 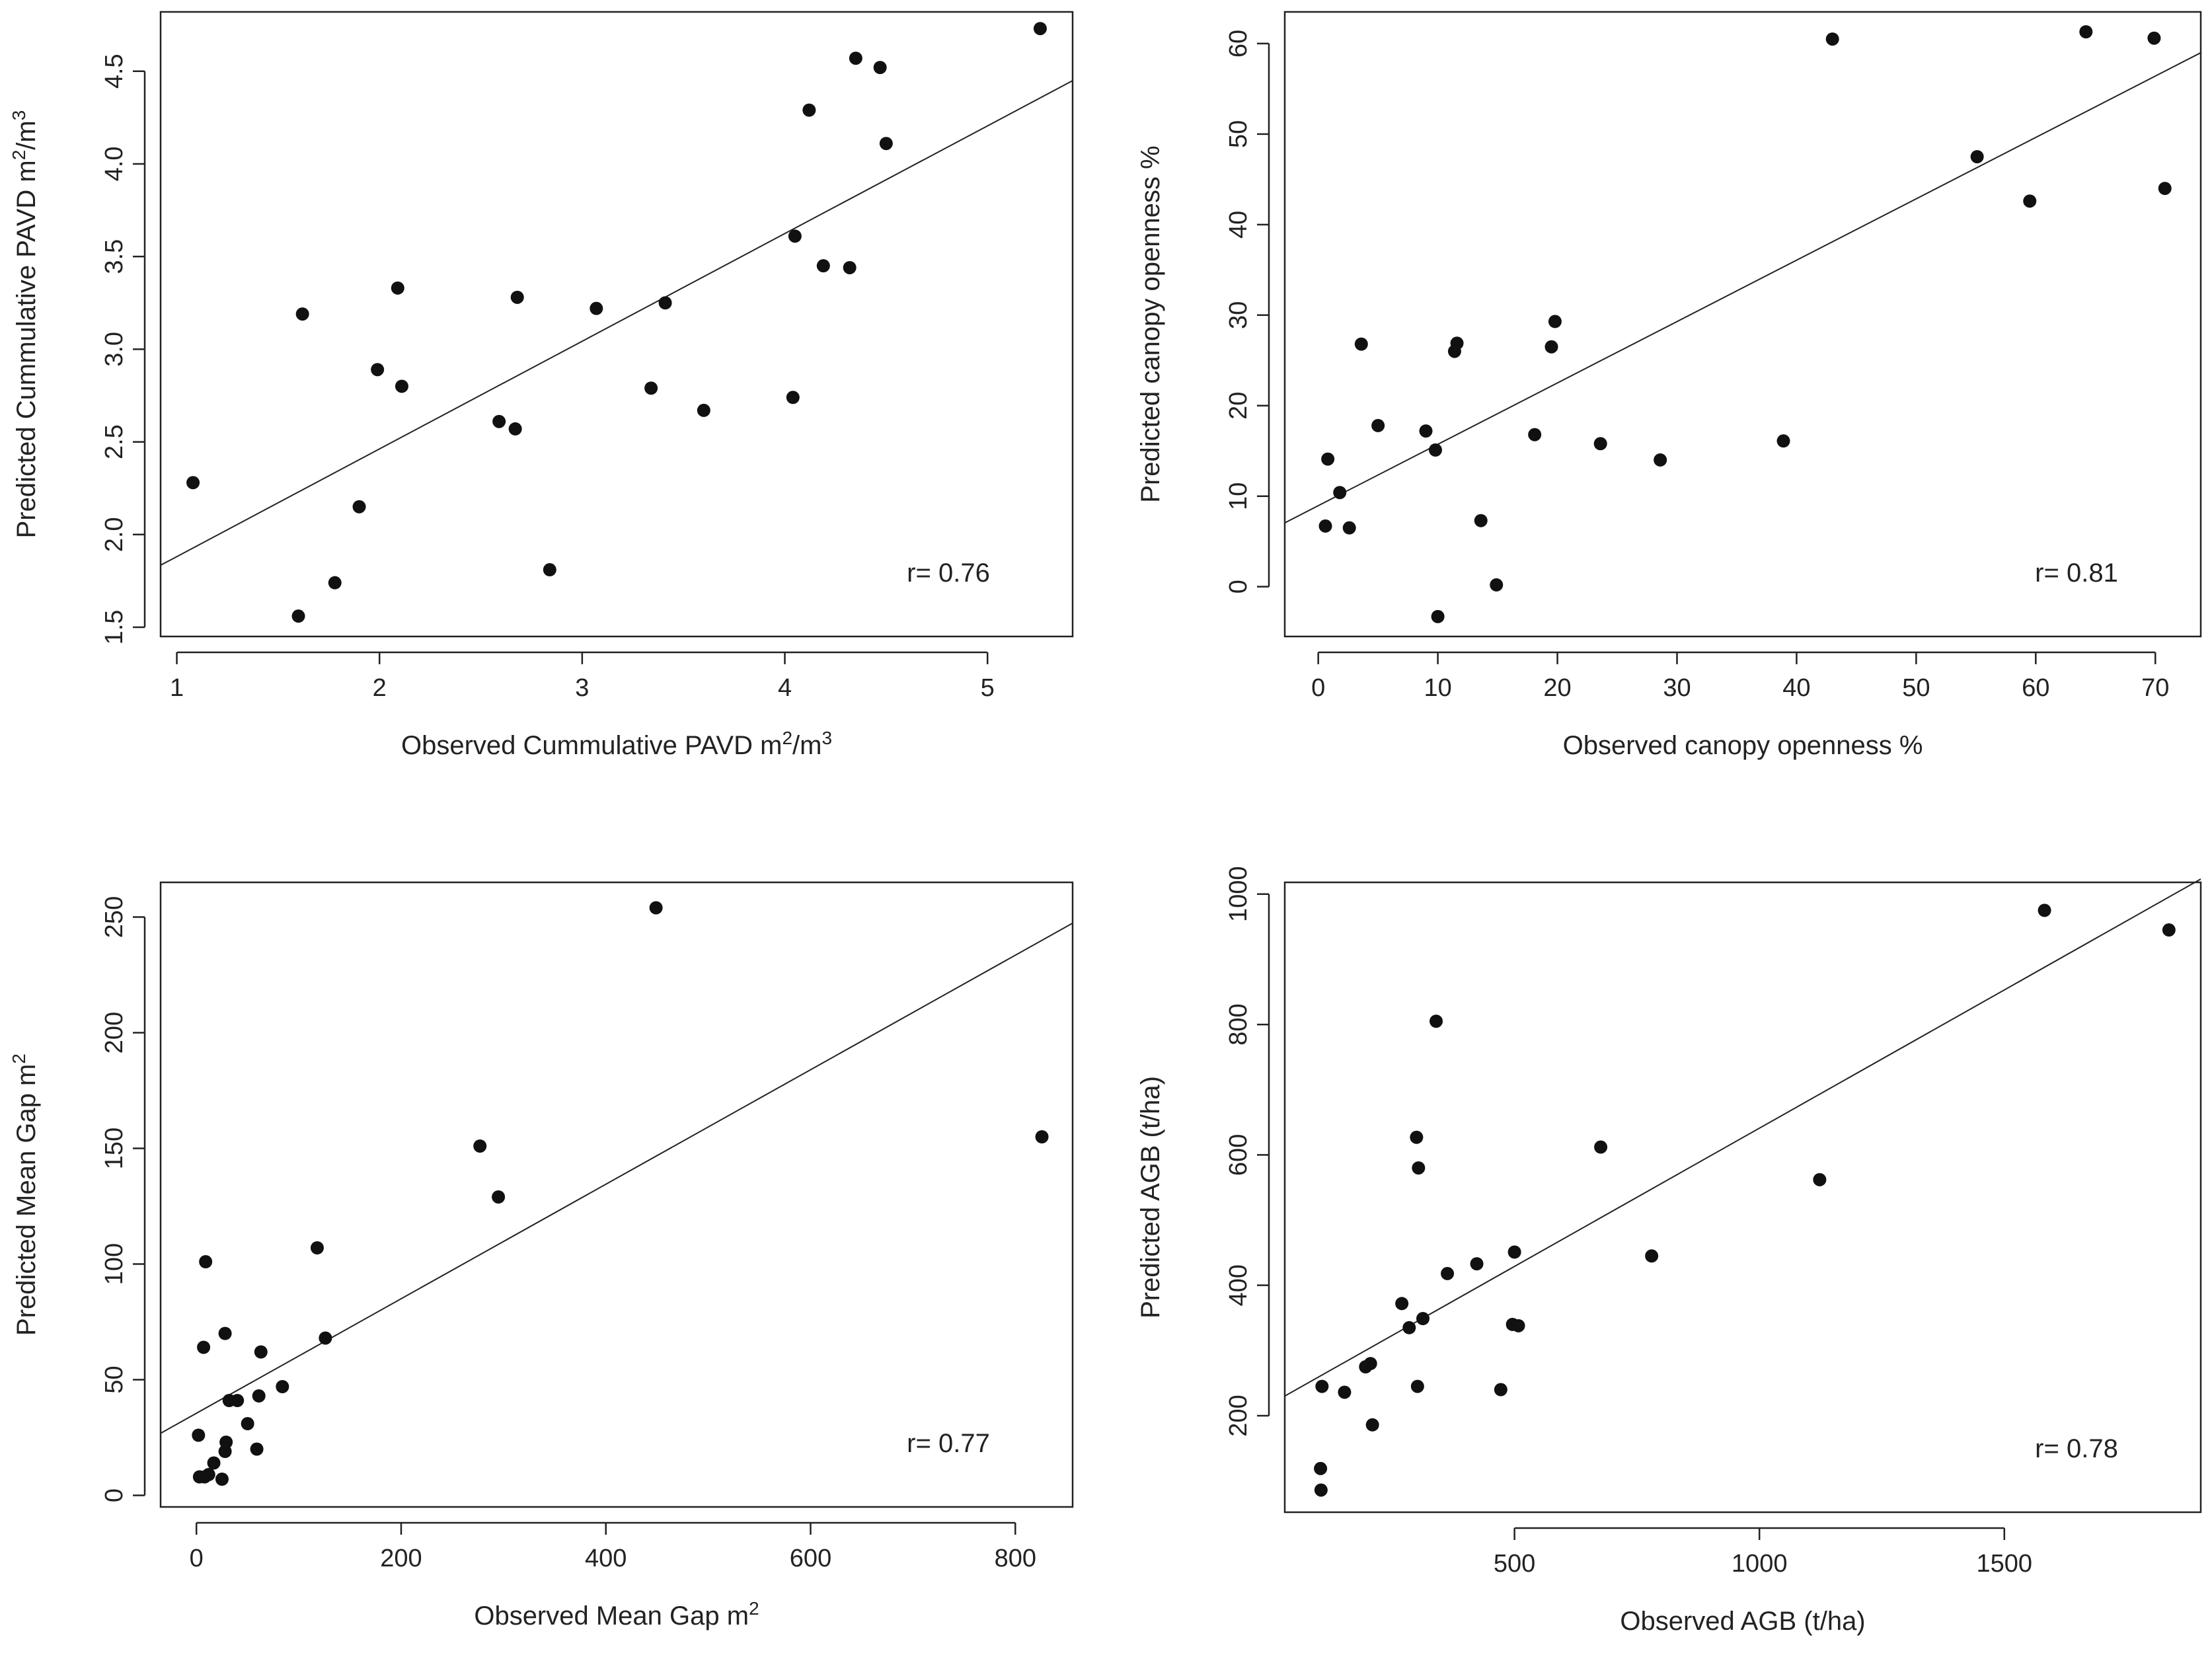 I want to click on x-axis-label: Observed canopy openness %, so click(x=1743, y=745).